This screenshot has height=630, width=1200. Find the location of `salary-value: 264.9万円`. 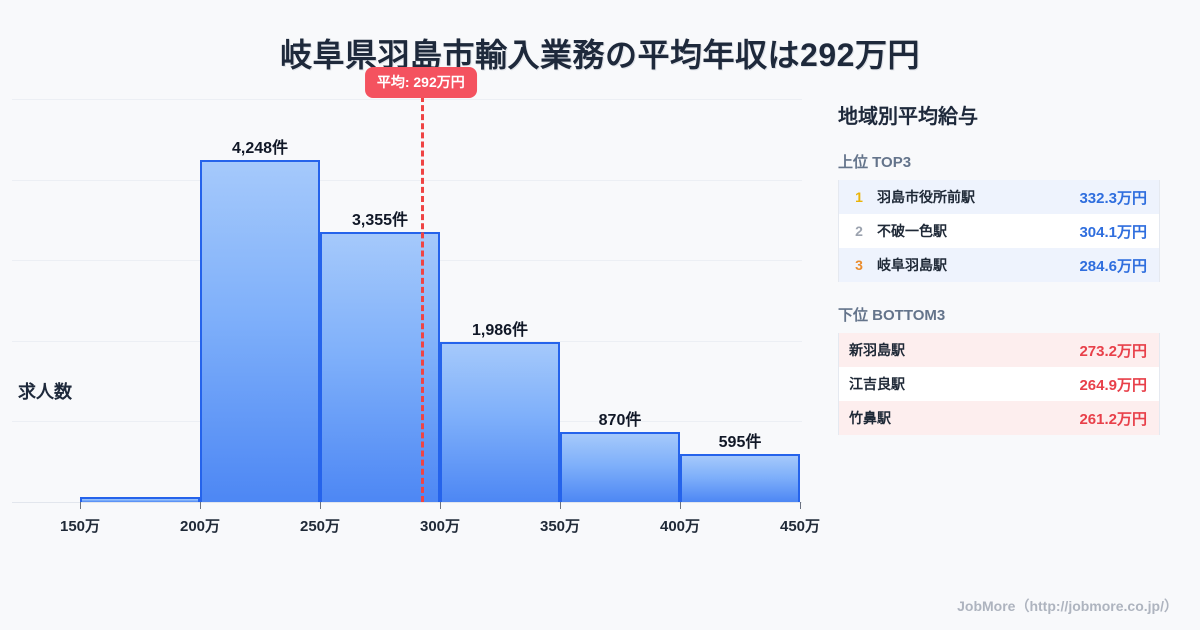

salary-value: 264.9万円 is located at coordinates (1113, 385).